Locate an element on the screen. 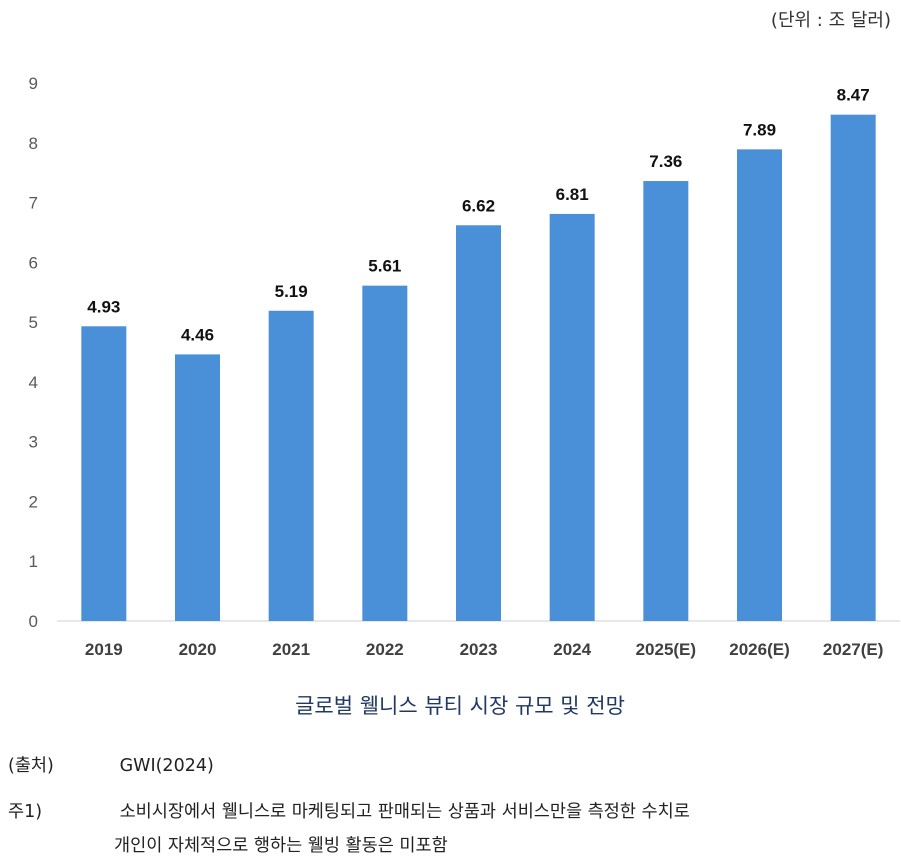  bar-2021 is located at coordinates (291, 465).